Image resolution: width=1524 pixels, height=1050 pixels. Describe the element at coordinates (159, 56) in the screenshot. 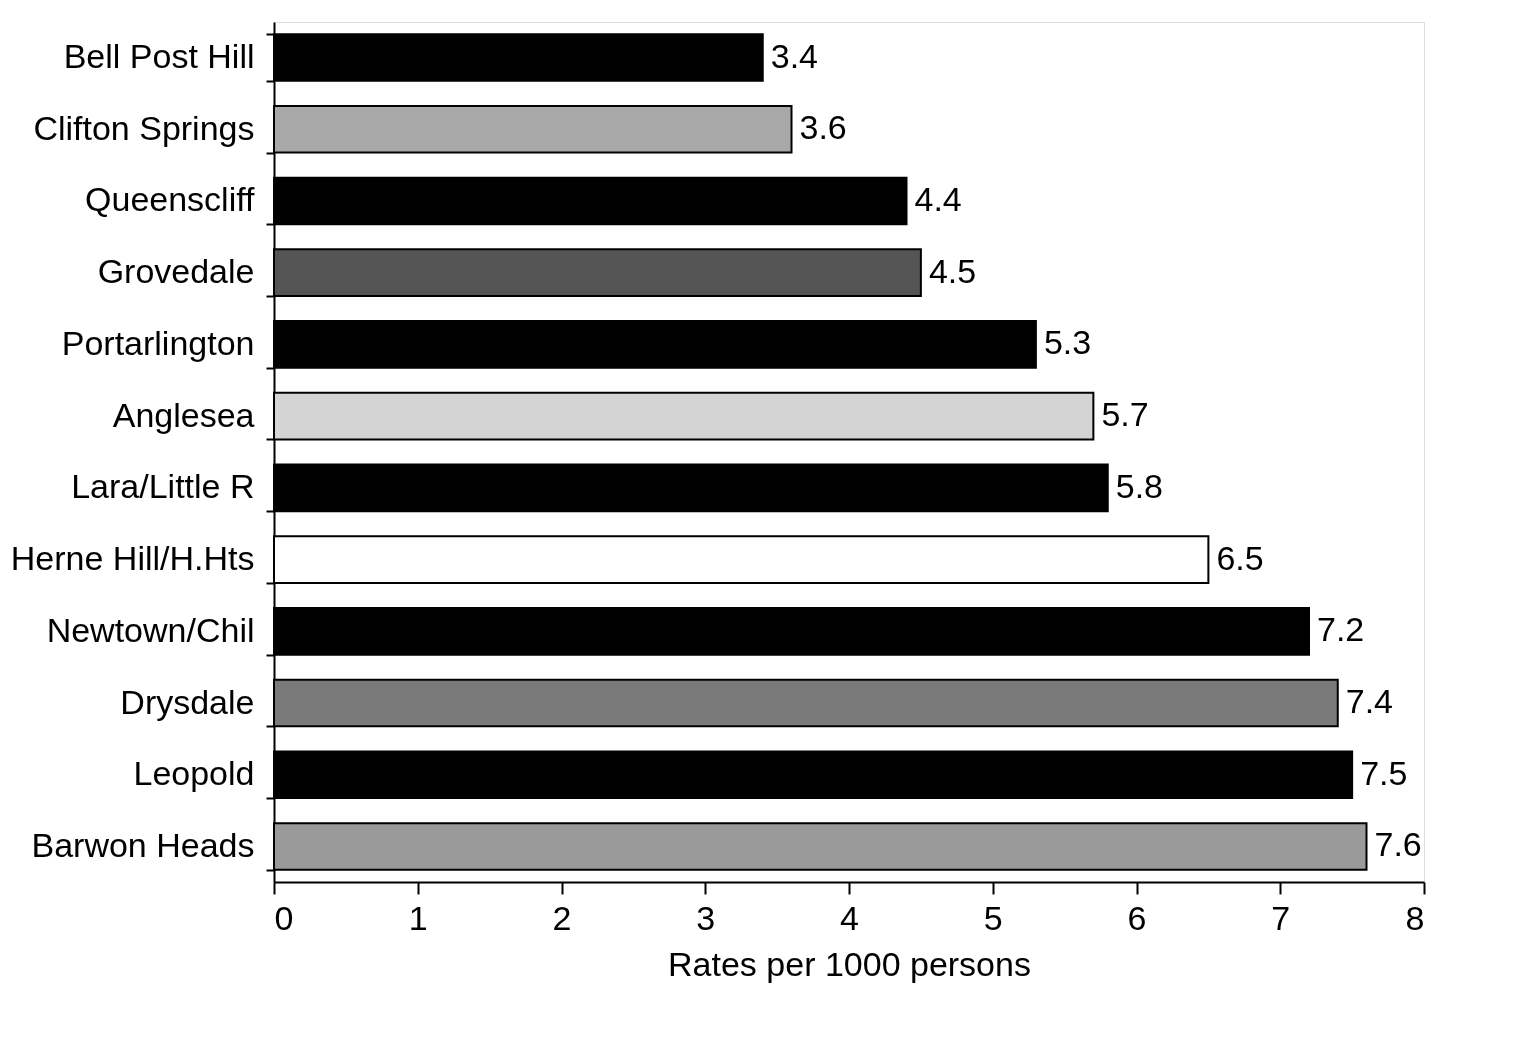

I see `y-tick-label: Bell Post Hill` at that location.